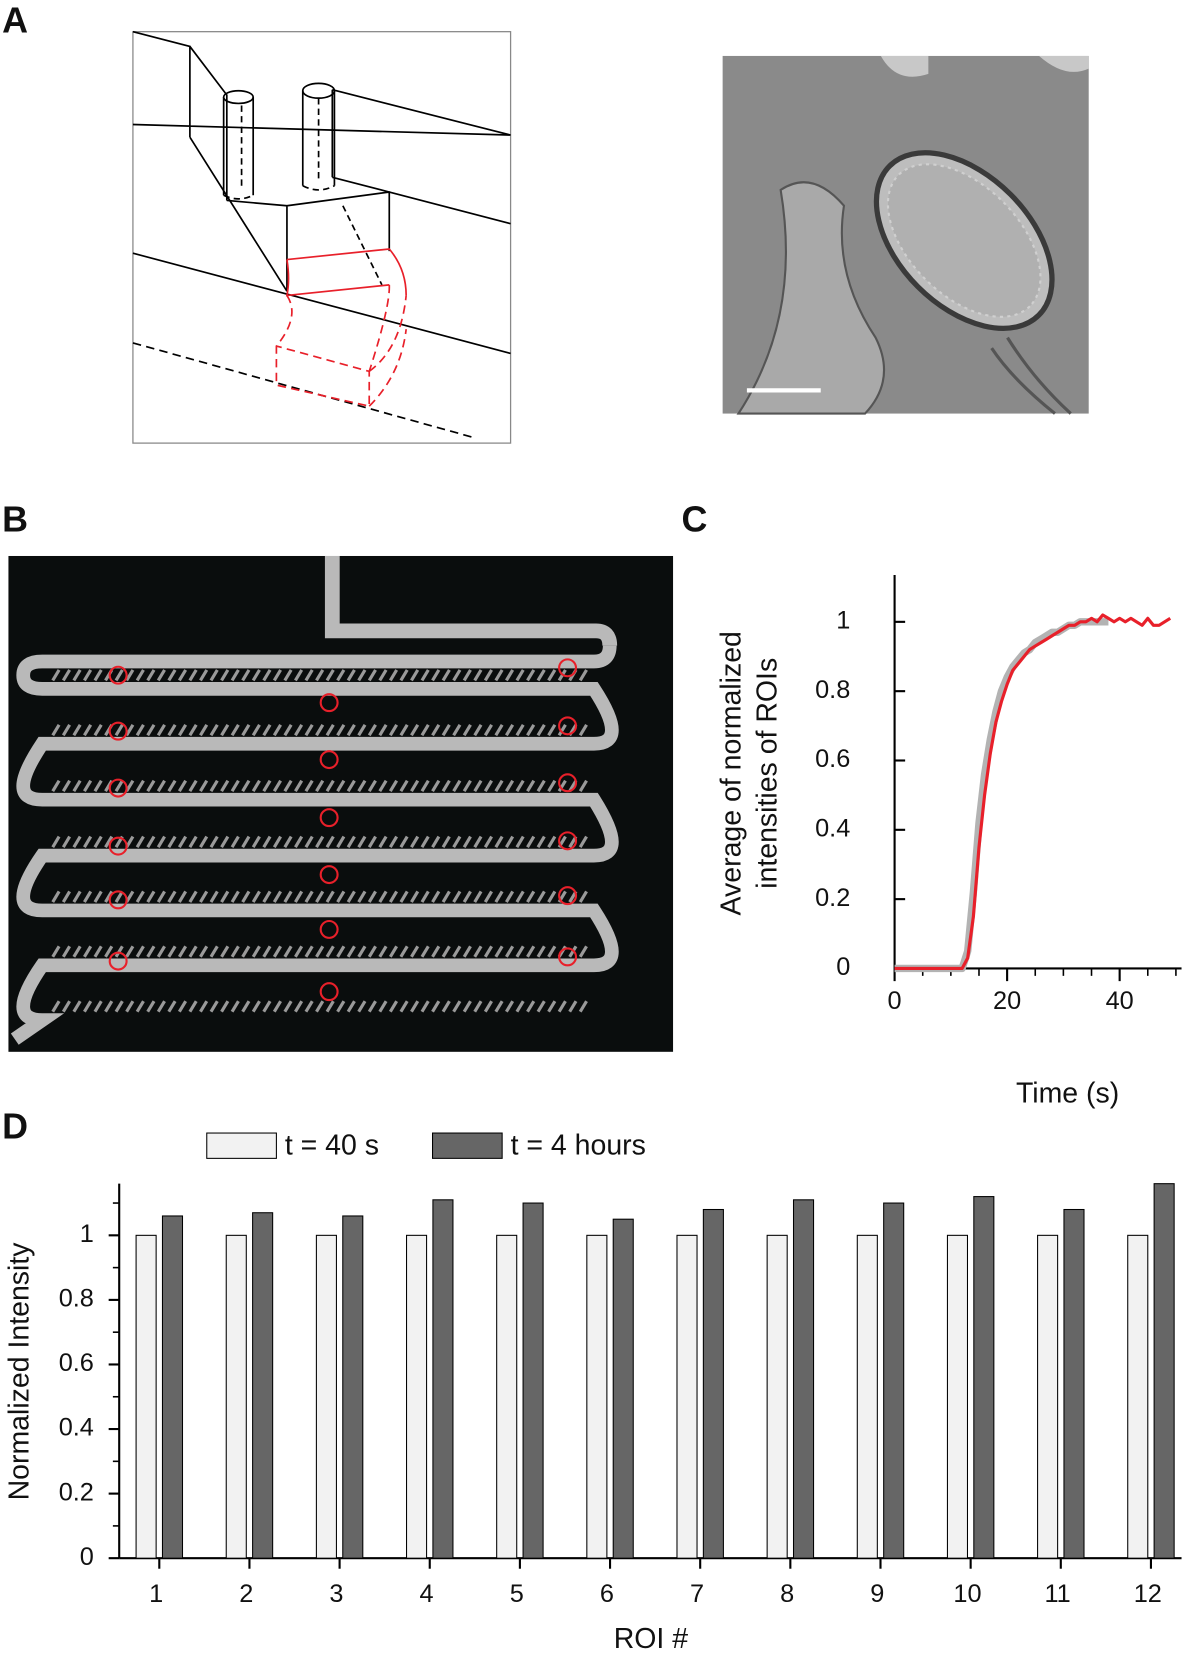  What do you see at coordinates (1057, 1594) in the screenshot?
I see `x-tick-label: 11` at bounding box center [1057, 1594].